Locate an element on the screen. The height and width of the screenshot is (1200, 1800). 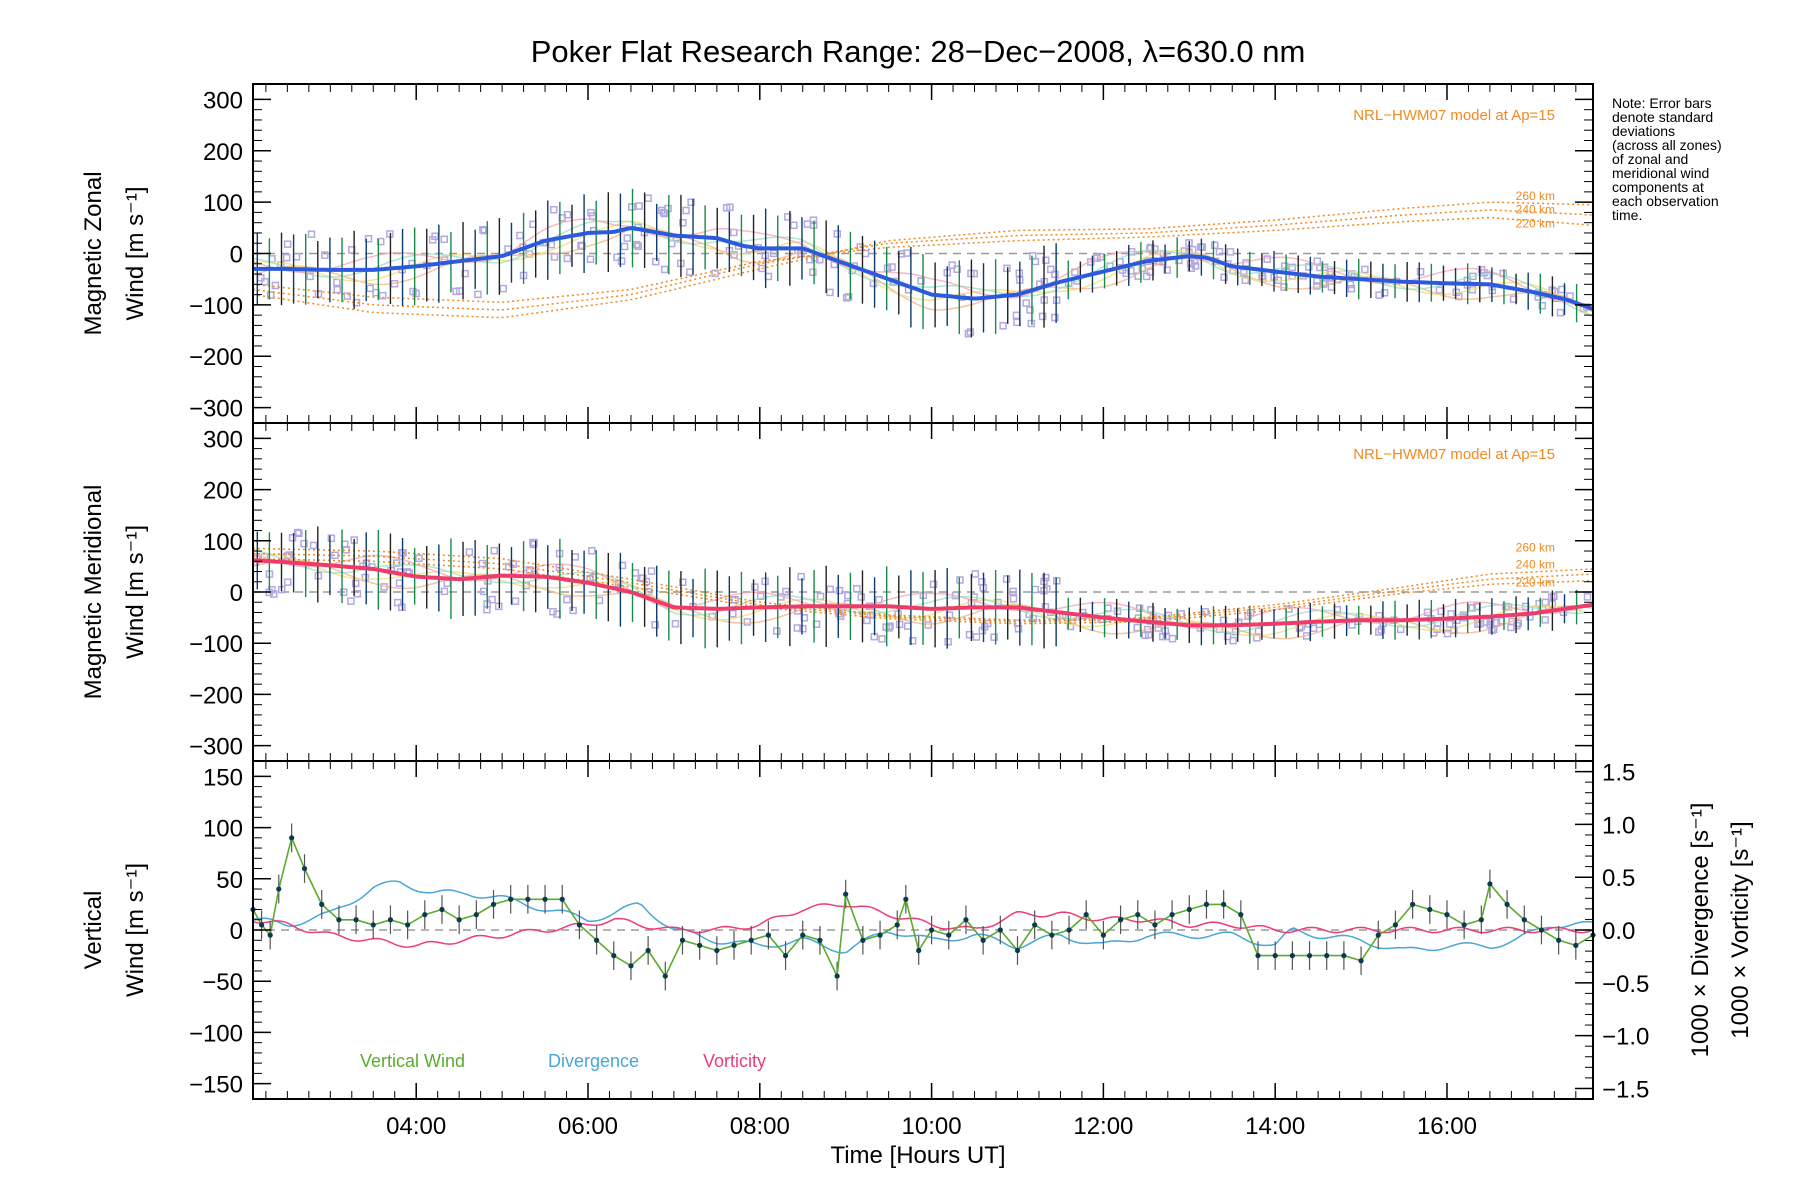
note-line: (across all zones) is located at coordinates (1667, 145).